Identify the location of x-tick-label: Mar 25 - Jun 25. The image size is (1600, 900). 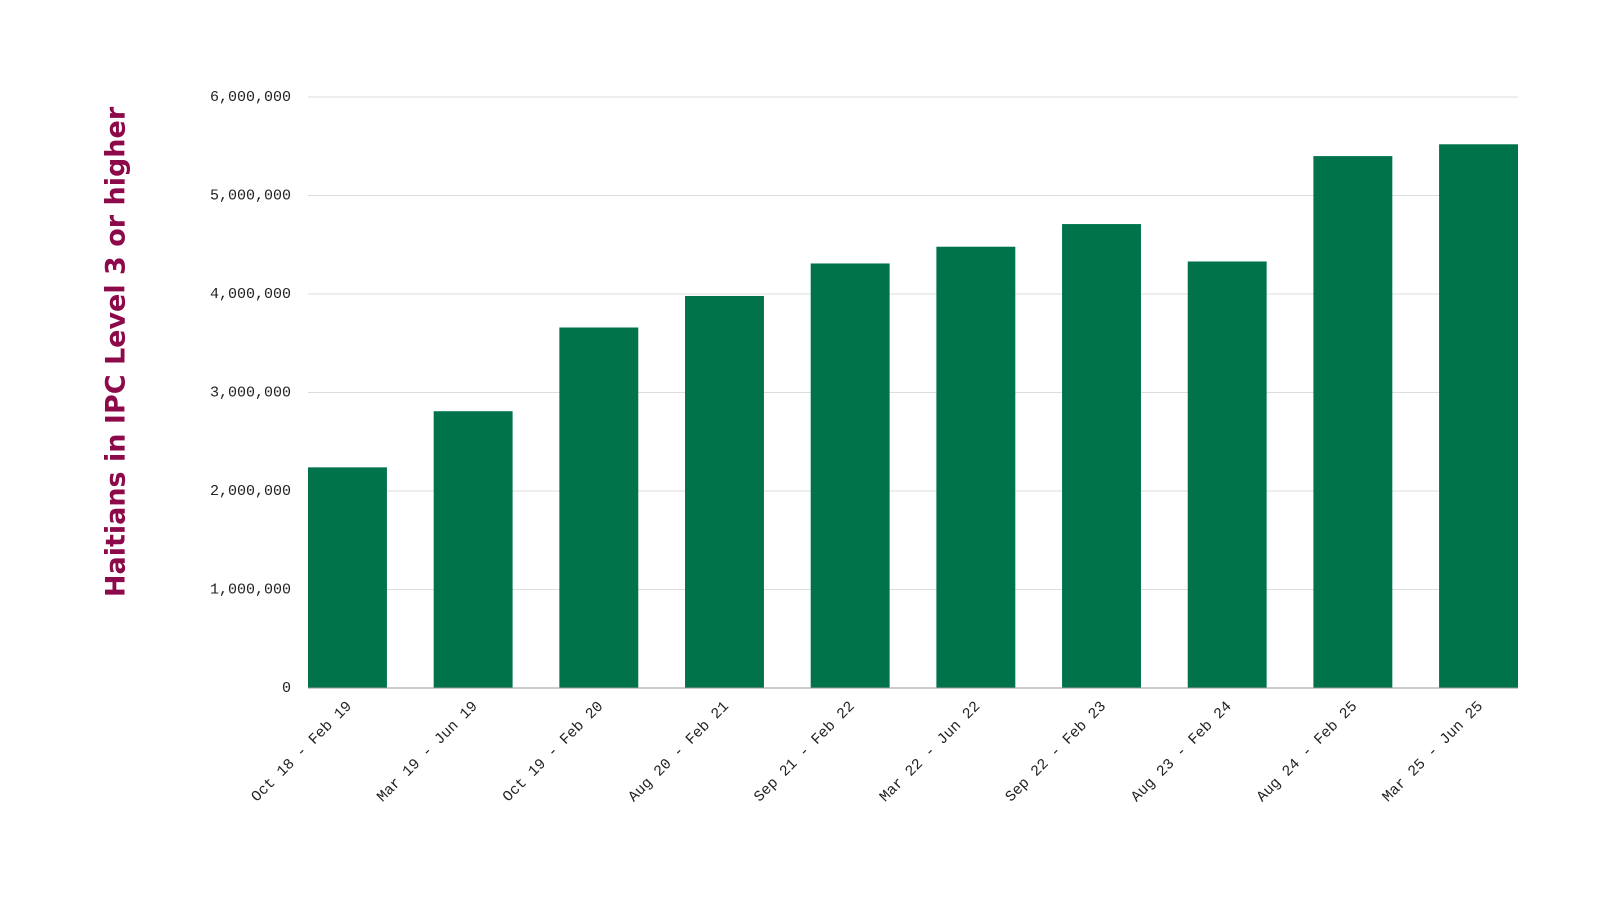
(1433, 752).